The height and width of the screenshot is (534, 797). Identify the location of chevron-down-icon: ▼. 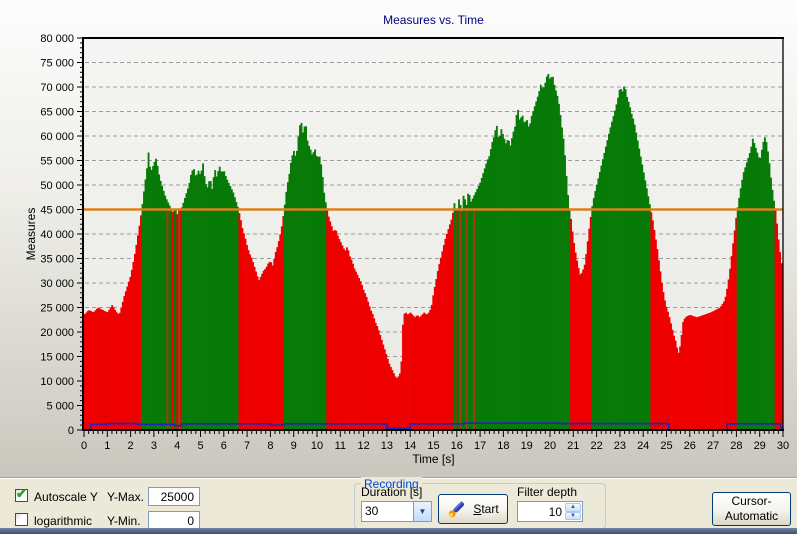
(422, 511).